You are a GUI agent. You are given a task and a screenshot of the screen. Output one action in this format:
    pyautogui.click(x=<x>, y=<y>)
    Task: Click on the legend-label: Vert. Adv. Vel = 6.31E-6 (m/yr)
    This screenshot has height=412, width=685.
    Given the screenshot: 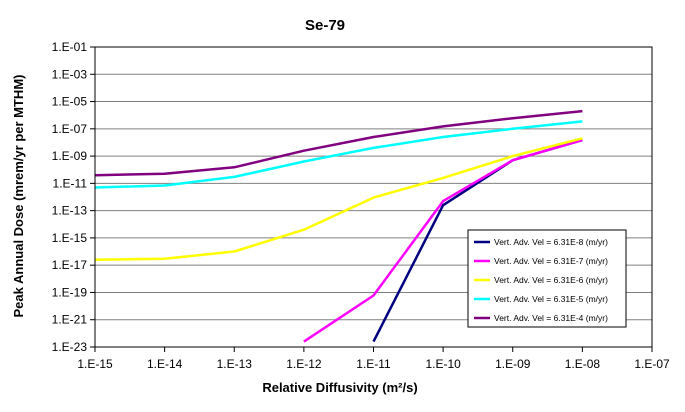 What is the action you would take?
    pyautogui.click(x=551, y=280)
    